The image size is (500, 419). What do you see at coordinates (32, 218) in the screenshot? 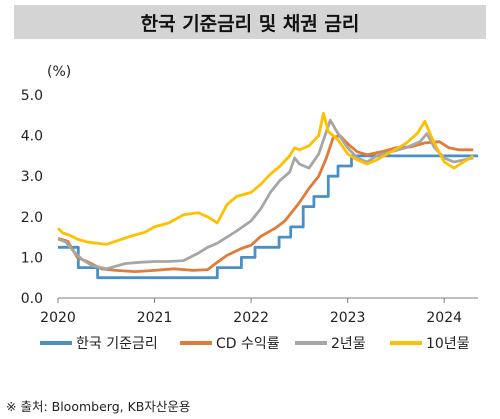
I see `y-tick-label: 2.0` at bounding box center [32, 218].